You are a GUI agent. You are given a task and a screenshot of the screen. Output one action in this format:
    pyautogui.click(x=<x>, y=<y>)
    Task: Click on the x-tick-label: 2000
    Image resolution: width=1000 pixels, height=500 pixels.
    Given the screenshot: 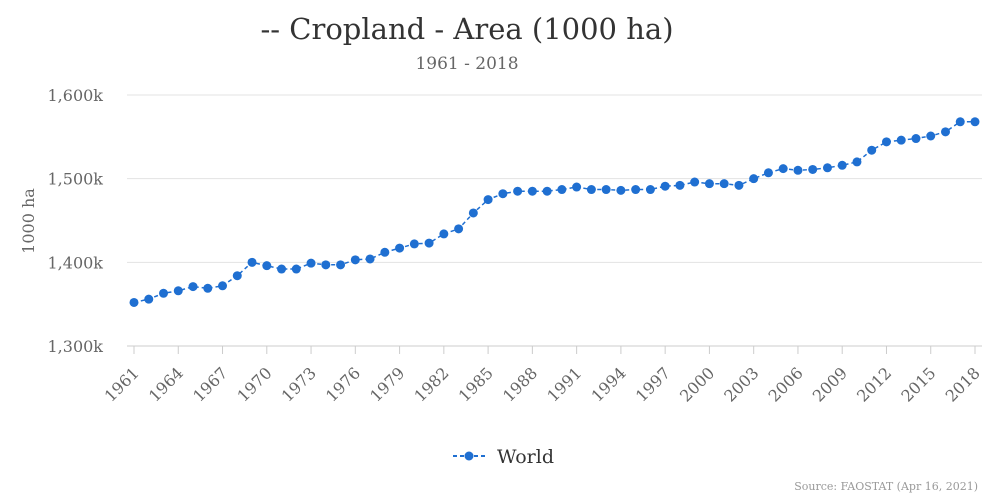 What is the action you would take?
    pyautogui.click(x=697, y=384)
    